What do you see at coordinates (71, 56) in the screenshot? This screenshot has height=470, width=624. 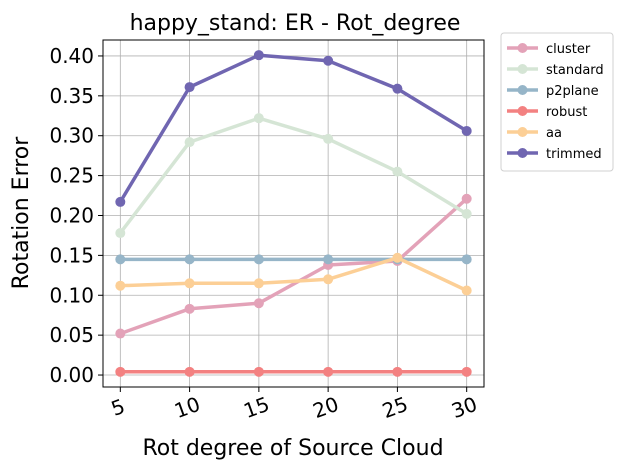 I see `y-tick-label: 0.40` at bounding box center [71, 56].